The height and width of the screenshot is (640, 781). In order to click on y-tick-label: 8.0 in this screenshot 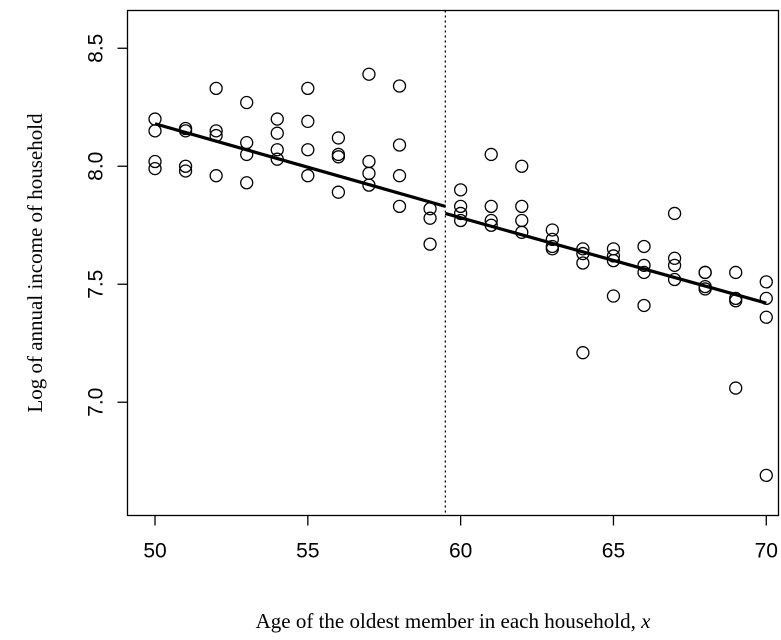, I will do `click(96, 166)`.